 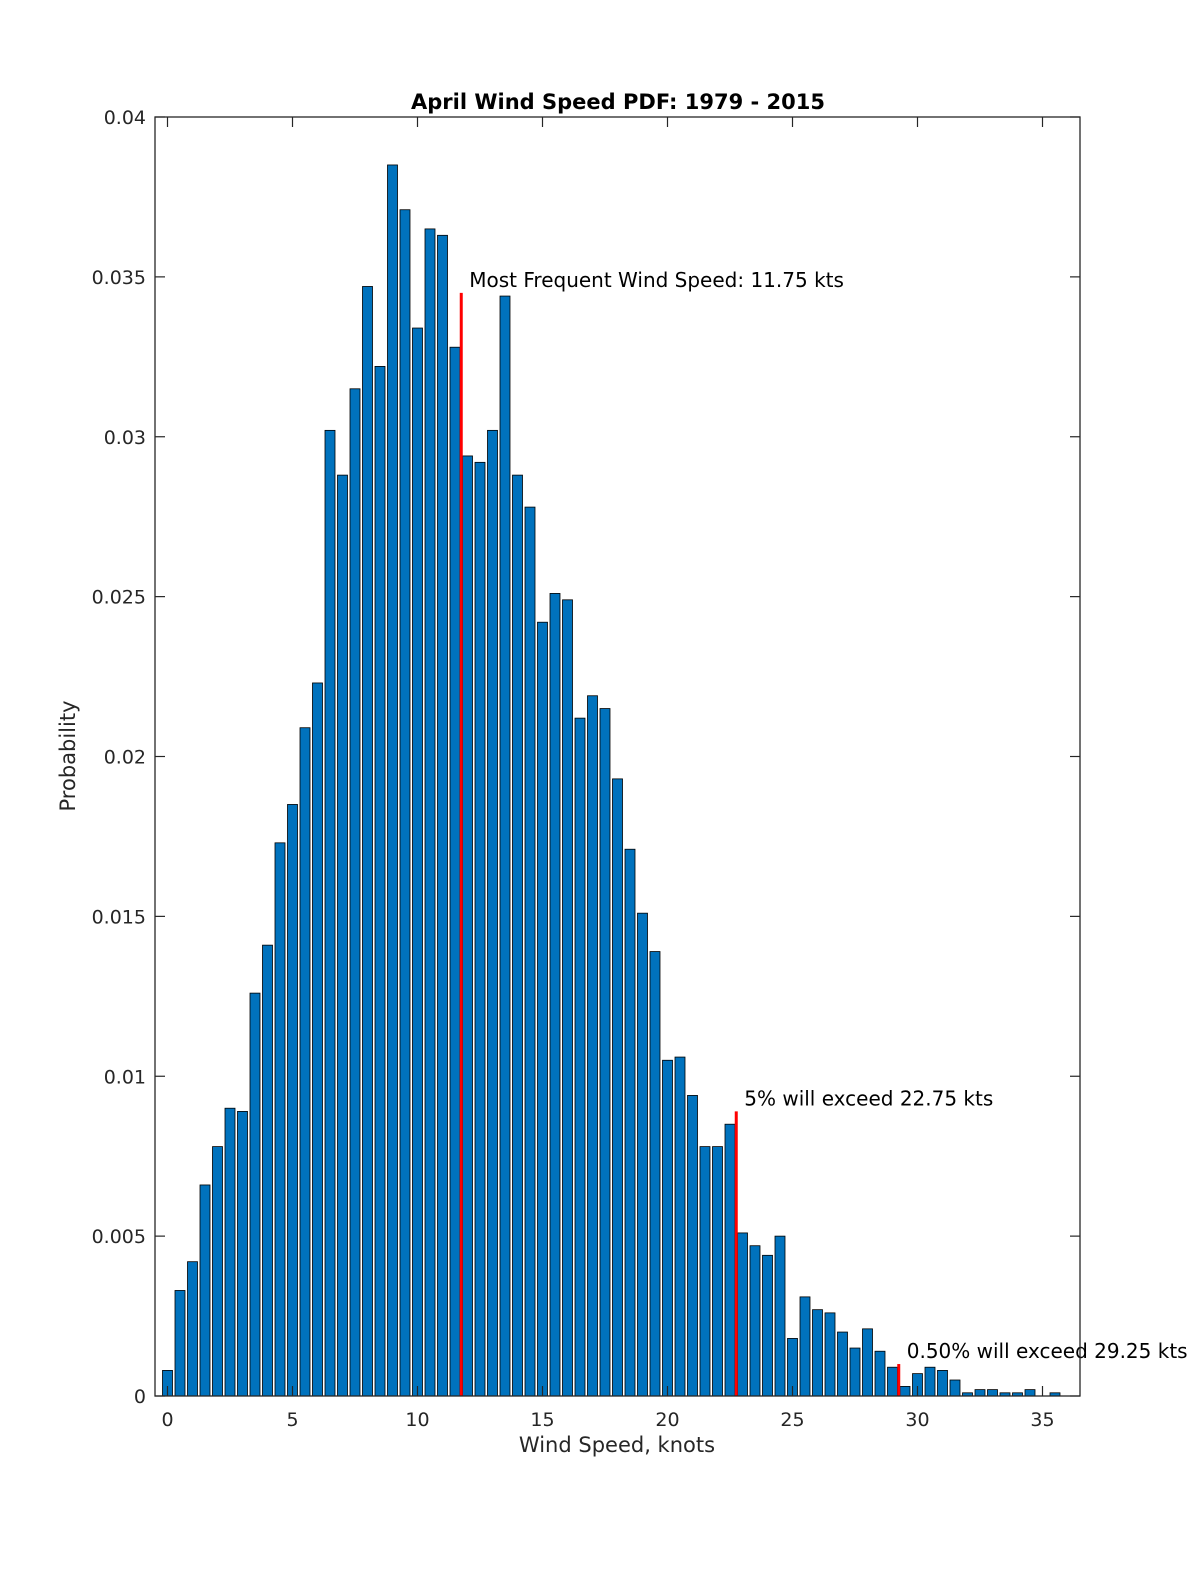 What do you see at coordinates (617, 1445) in the screenshot?
I see `x-axis-label: Wind Speed, knots` at bounding box center [617, 1445].